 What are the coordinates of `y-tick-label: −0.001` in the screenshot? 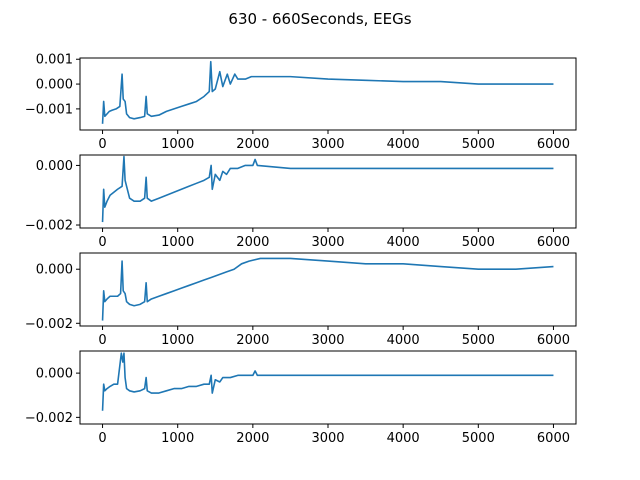 It's located at (49, 109).